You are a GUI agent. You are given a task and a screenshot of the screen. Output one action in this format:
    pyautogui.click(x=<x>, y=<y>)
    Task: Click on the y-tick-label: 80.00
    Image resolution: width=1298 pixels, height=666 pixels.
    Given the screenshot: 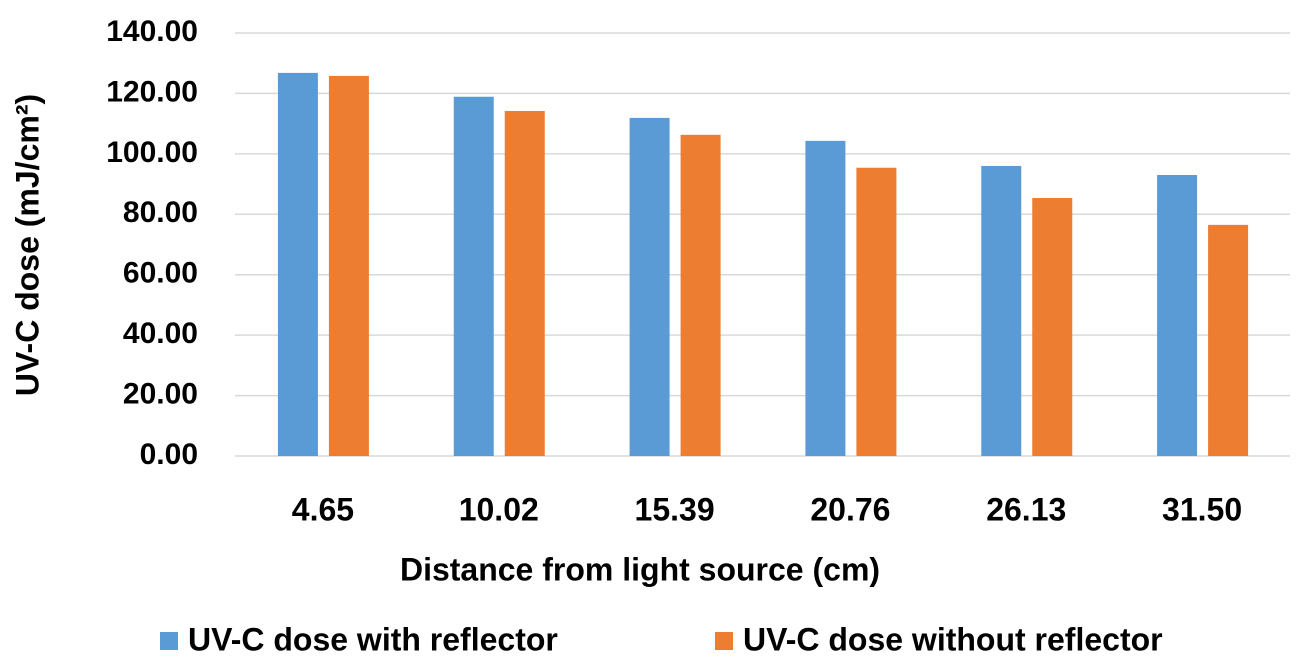 What is the action you would take?
    pyautogui.click(x=160, y=212)
    